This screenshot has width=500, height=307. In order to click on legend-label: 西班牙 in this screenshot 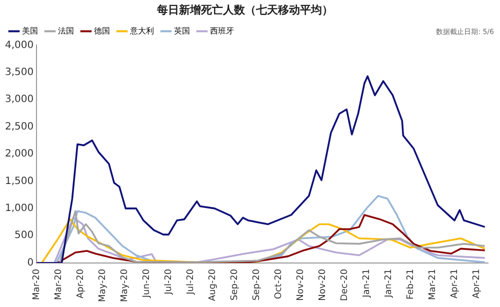, I will do `click(222, 31)`.